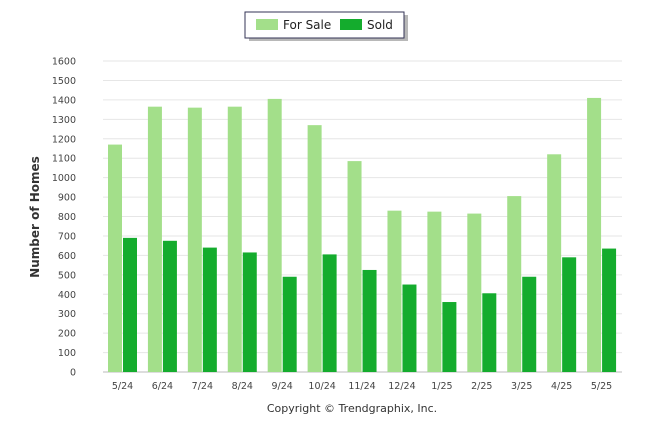 The image size is (646, 434). I want to click on x-tick-label: 6/24, so click(162, 386).